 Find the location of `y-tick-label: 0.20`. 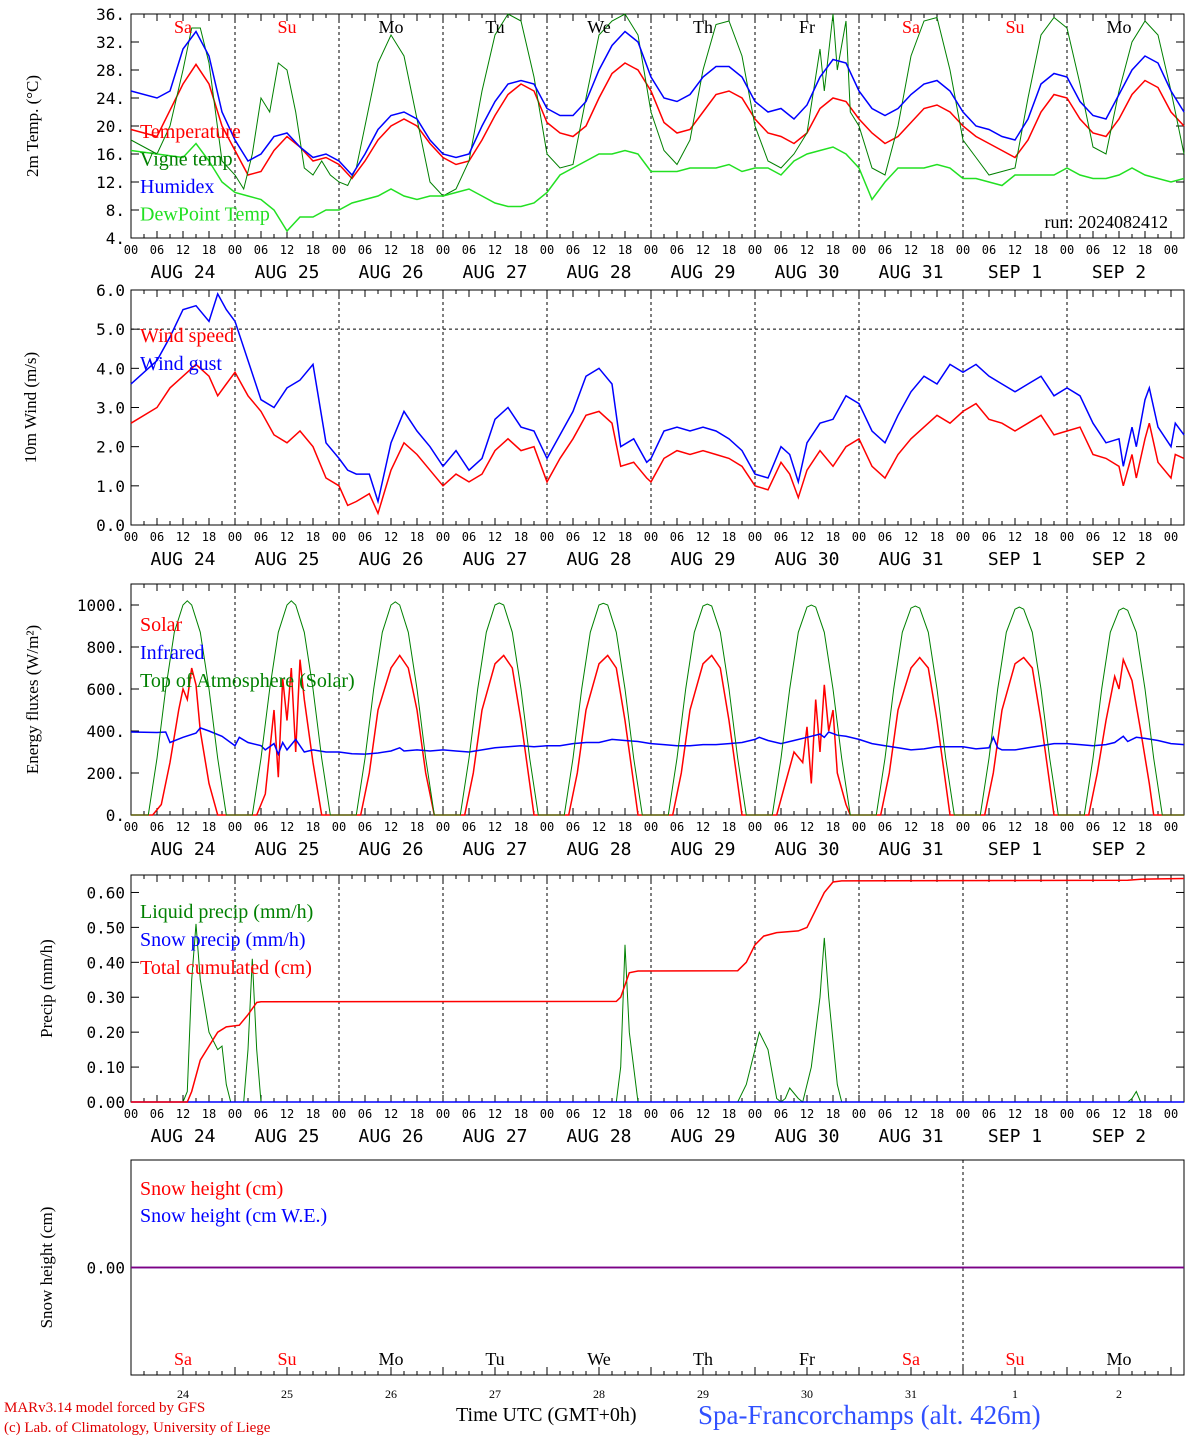

y-tick-label: 0.20 is located at coordinates (105, 1032).